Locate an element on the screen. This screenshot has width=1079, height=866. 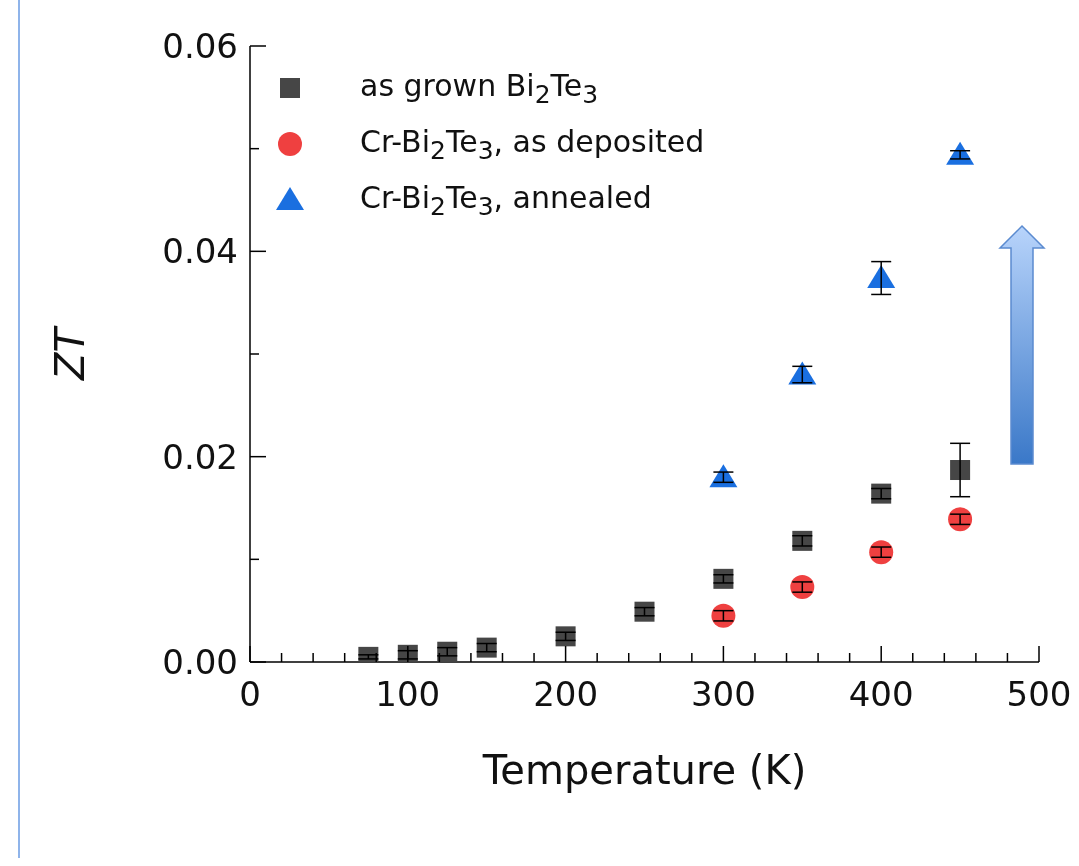
point is located at coordinates (960, 470).